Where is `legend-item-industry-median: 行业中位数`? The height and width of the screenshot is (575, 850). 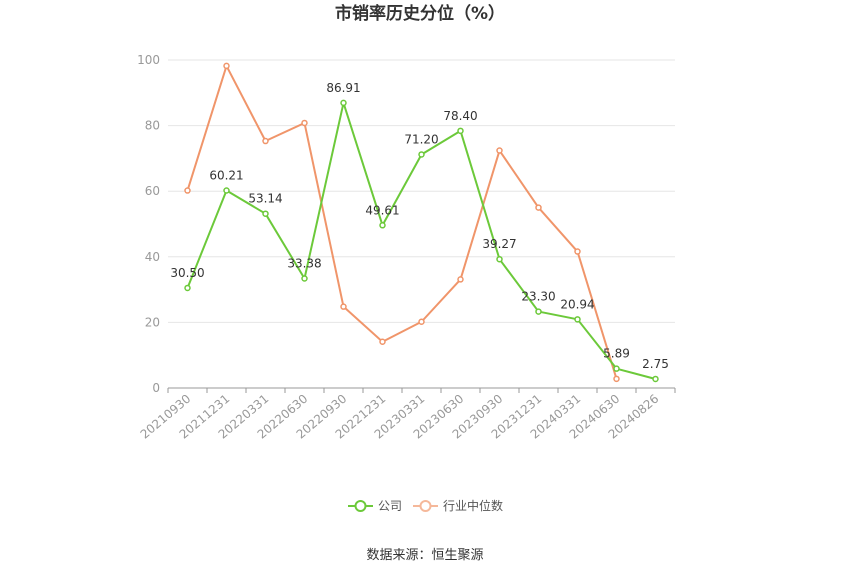 legend-item-industry-median: 行业中位数 is located at coordinates (458, 505).